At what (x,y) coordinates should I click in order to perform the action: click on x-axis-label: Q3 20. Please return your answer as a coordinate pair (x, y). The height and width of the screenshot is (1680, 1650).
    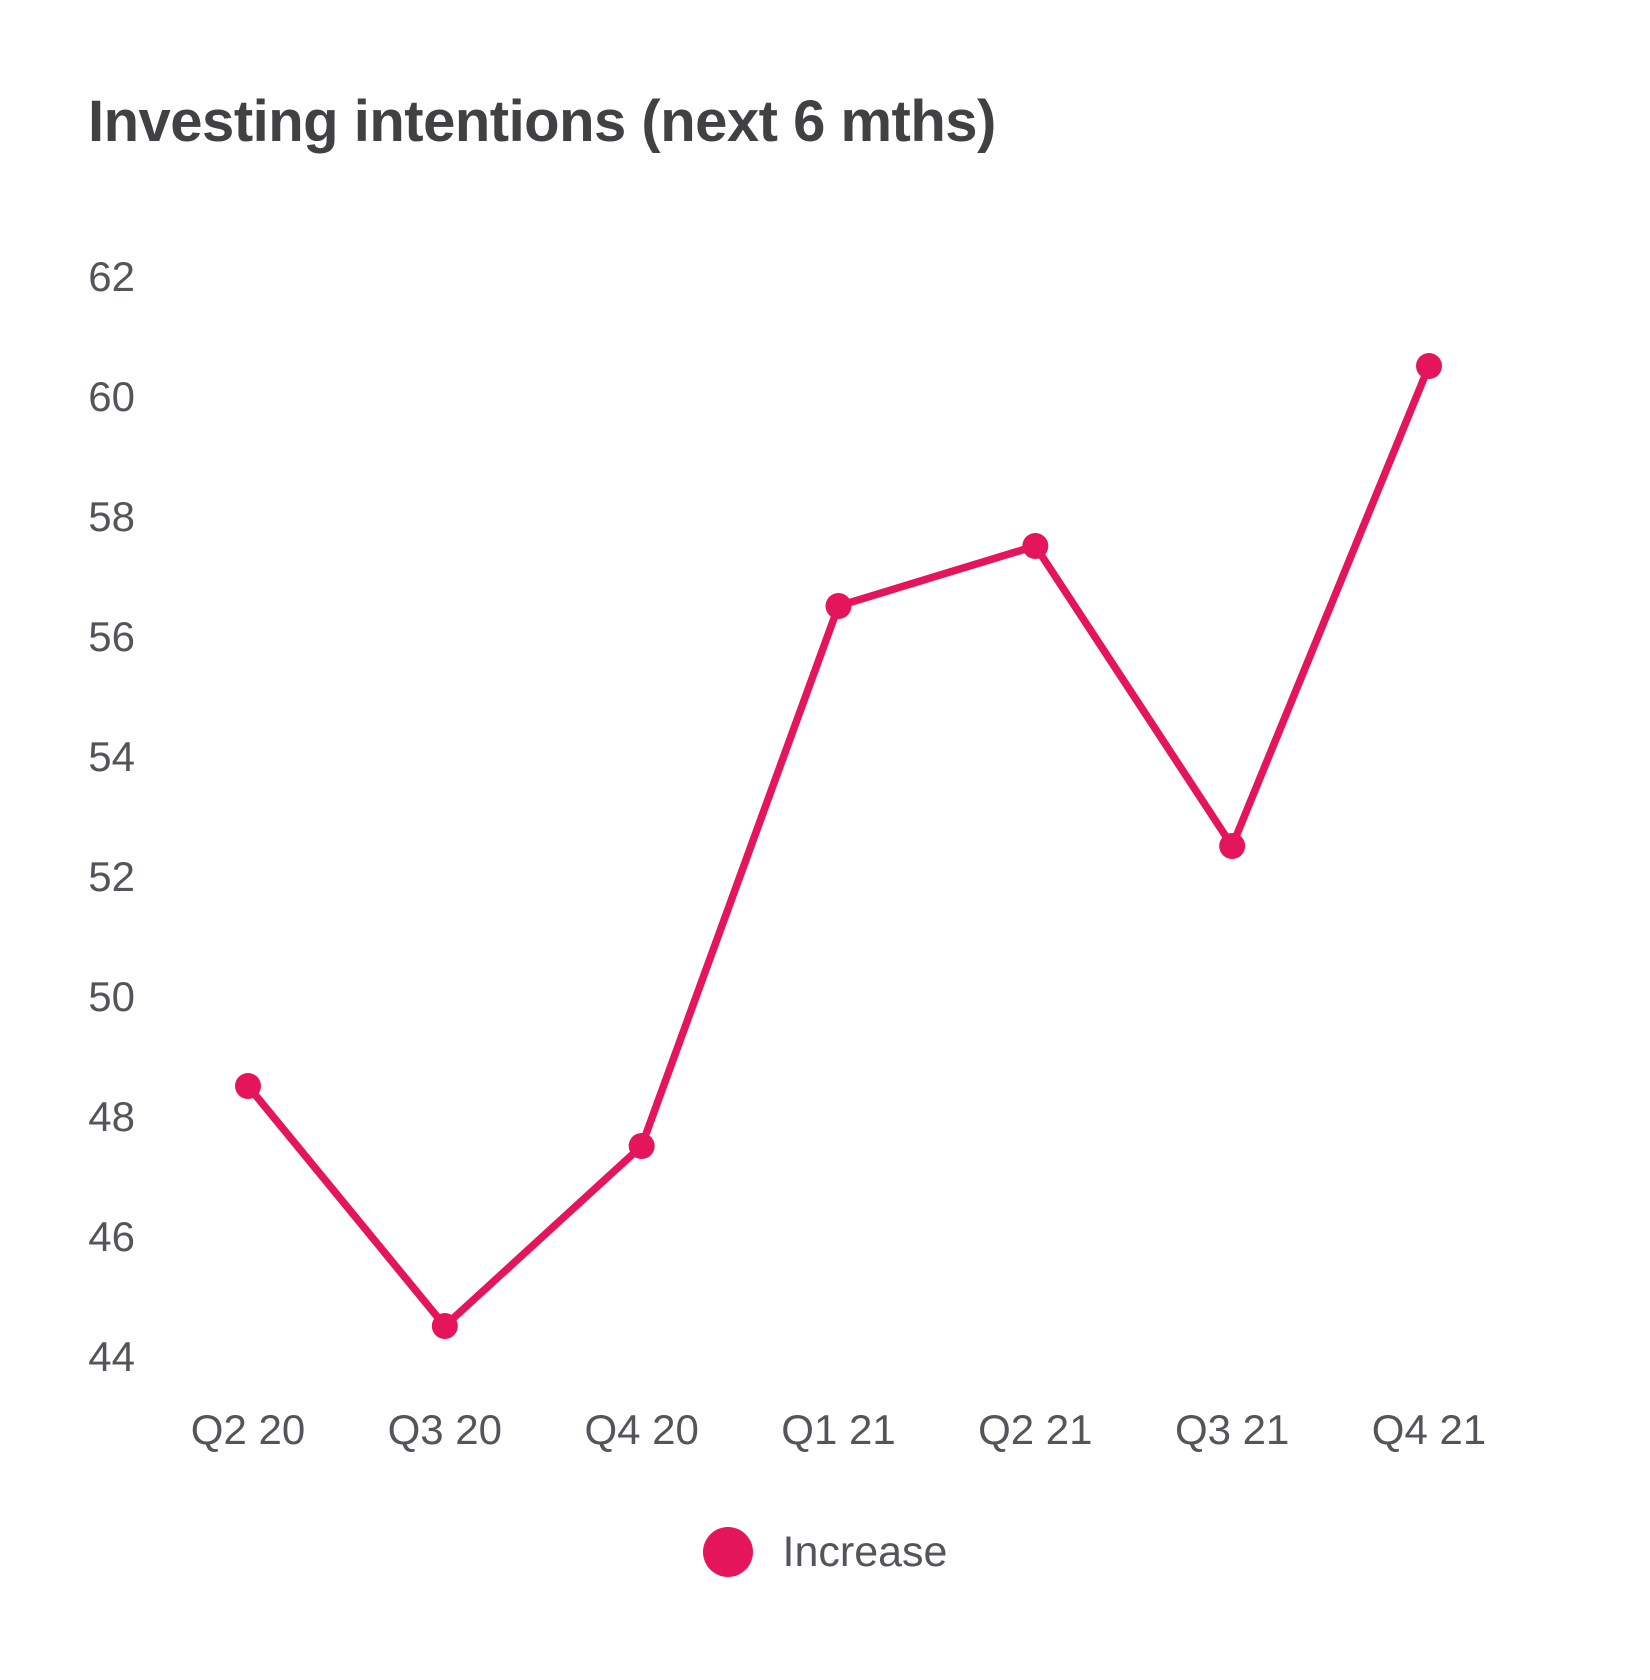
    Looking at the image, I should click on (445, 1429).